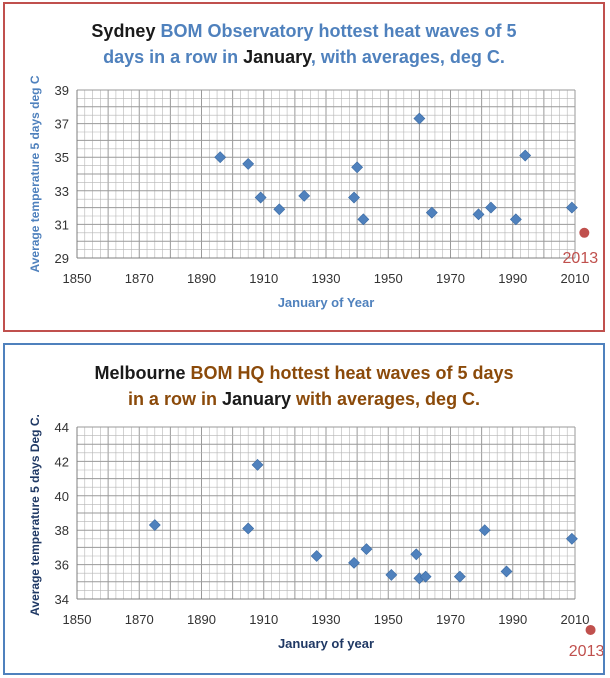  Describe the element at coordinates (201, 619) in the screenshot. I see `melbourne-x-tick-label: 1890` at that location.